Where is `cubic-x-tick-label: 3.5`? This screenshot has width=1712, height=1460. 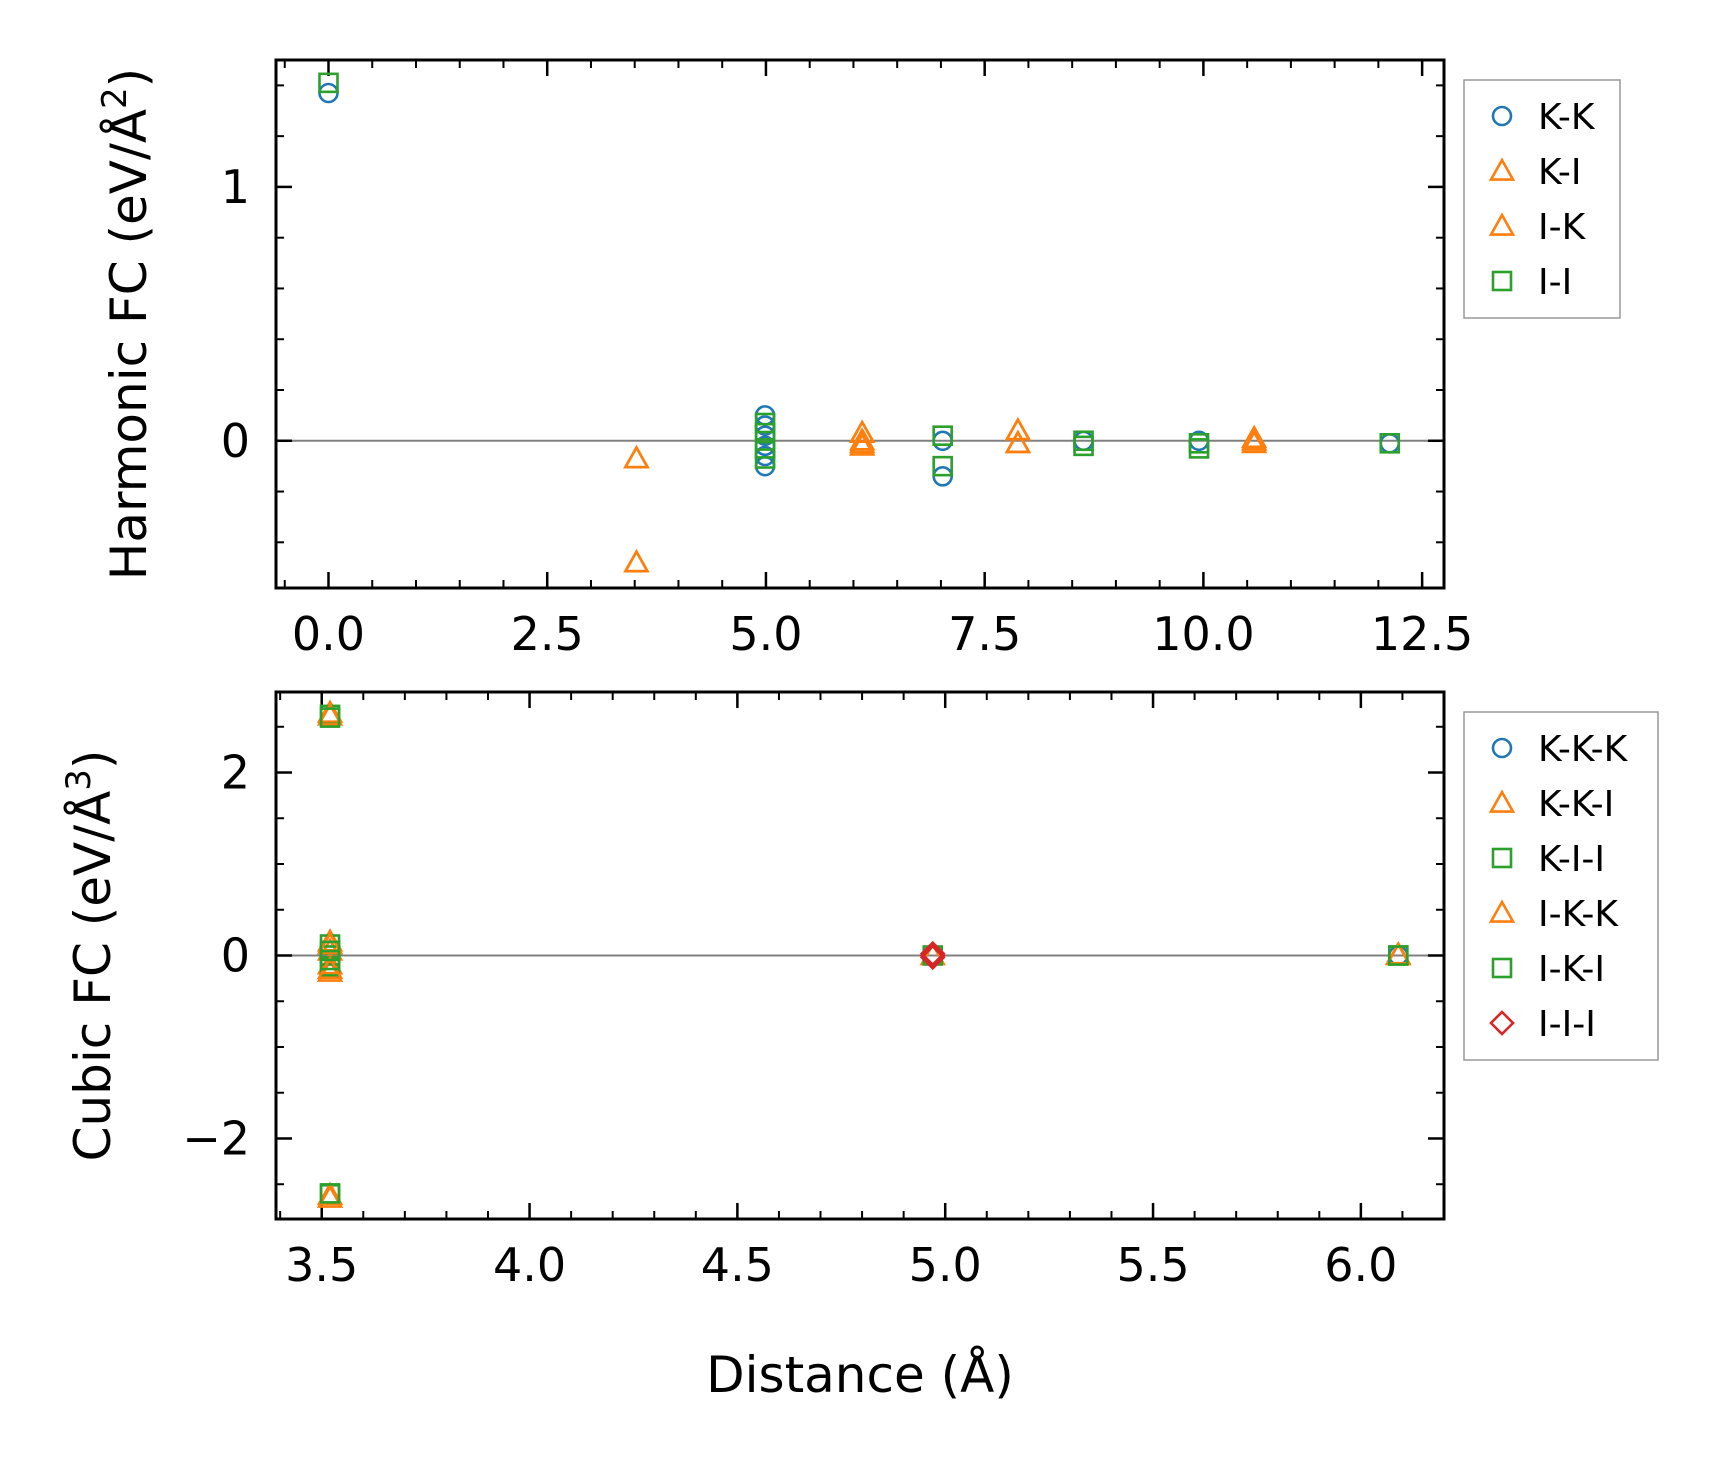
cubic-x-tick-label: 3.5 is located at coordinates (321, 1265).